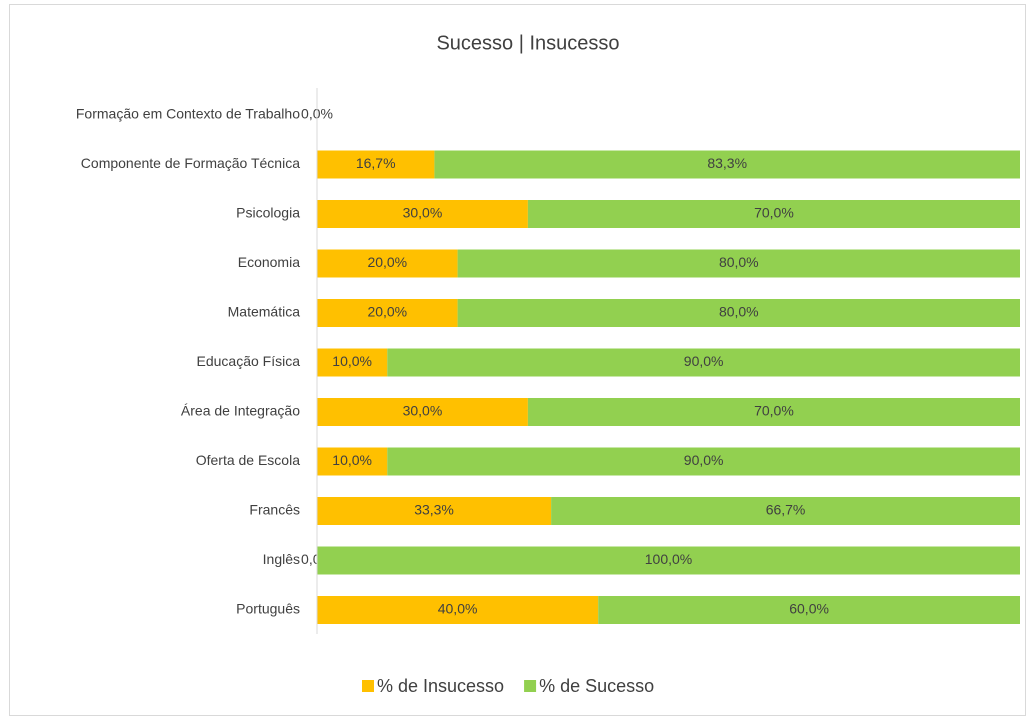  I want to click on chart-title: Sucesso | Insucesso, so click(527, 43).